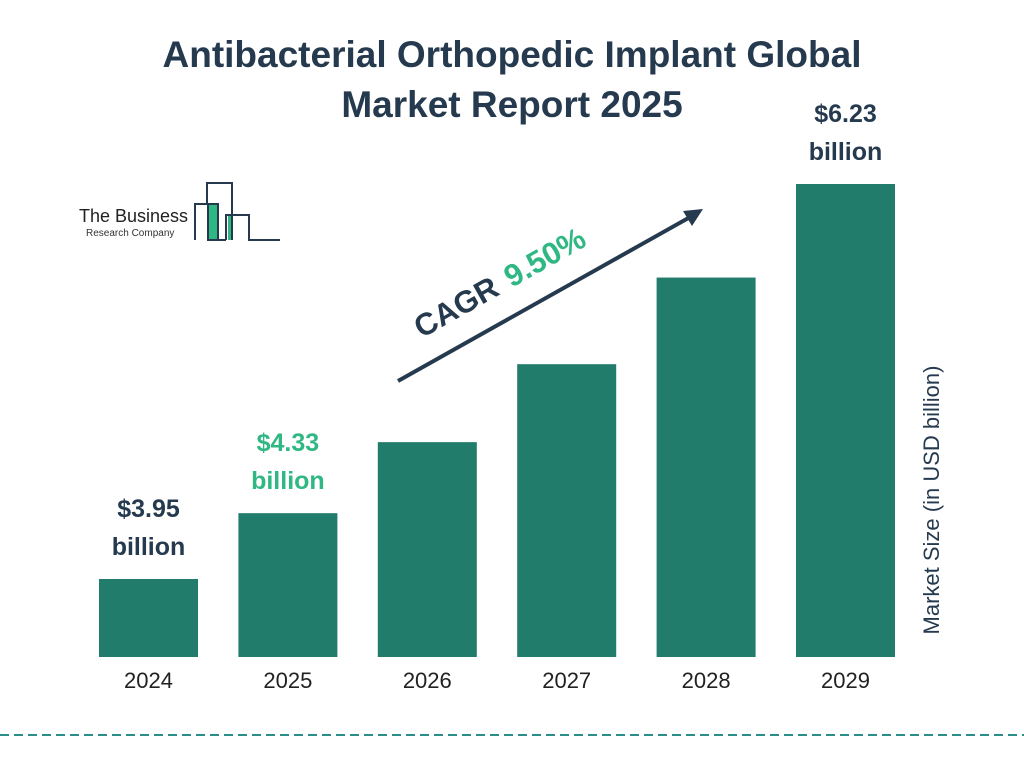  I want to click on bar-2027, so click(567, 510).